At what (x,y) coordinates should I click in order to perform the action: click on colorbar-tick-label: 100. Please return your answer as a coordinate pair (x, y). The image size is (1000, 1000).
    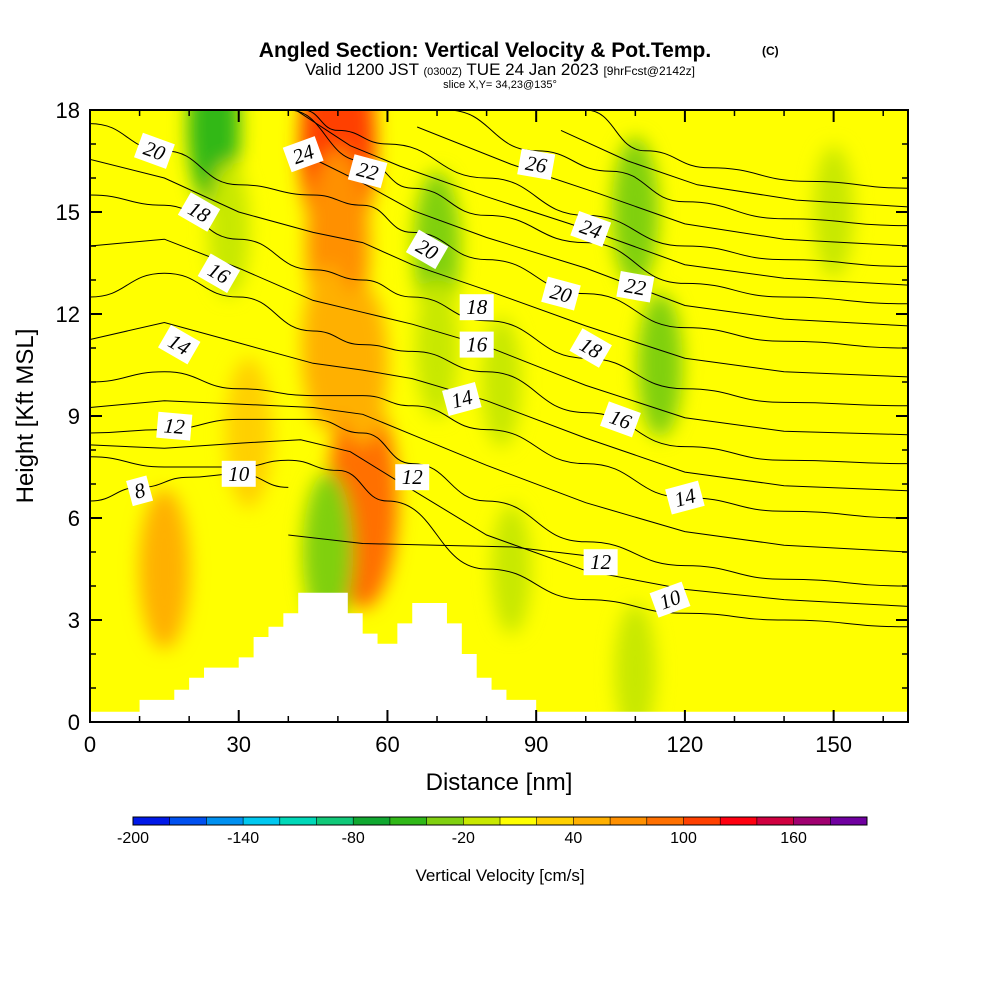
    Looking at the image, I should click on (683, 838).